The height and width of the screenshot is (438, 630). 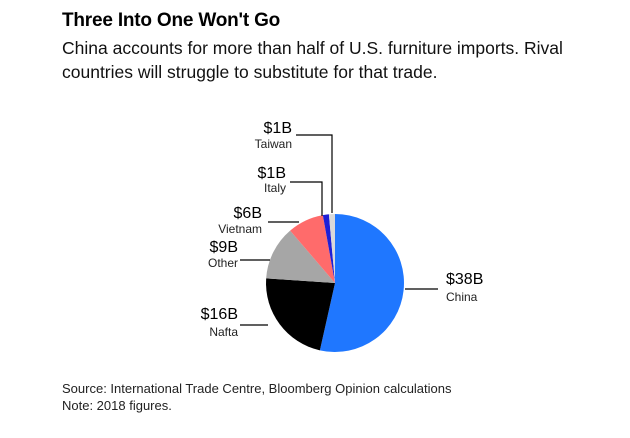 What do you see at coordinates (306, 198) in the screenshot?
I see `leader-line-italy` at bounding box center [306, 198].